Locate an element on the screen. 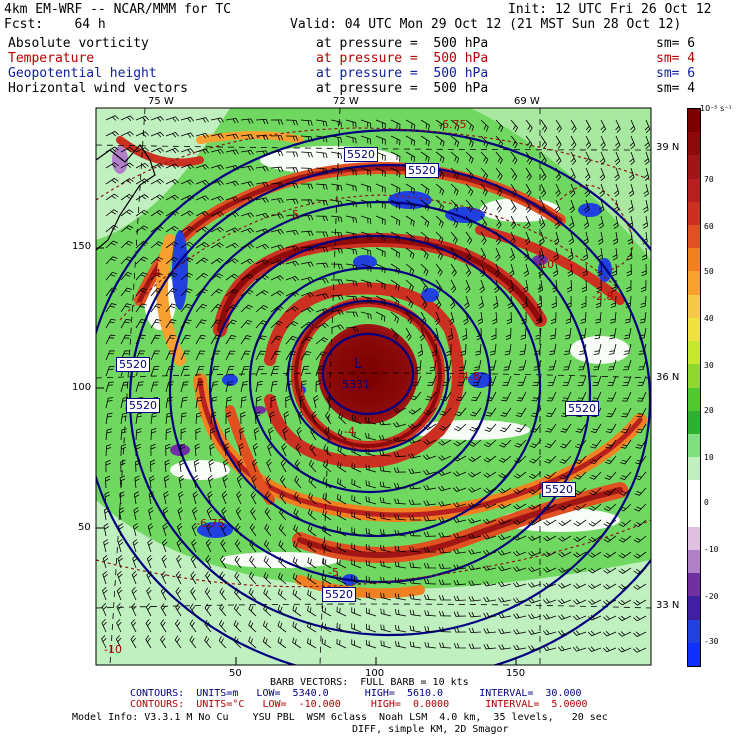 The width and height of the screenshot is (740, 740). colorbar-label: 0 is located at coordinates (706, 502).